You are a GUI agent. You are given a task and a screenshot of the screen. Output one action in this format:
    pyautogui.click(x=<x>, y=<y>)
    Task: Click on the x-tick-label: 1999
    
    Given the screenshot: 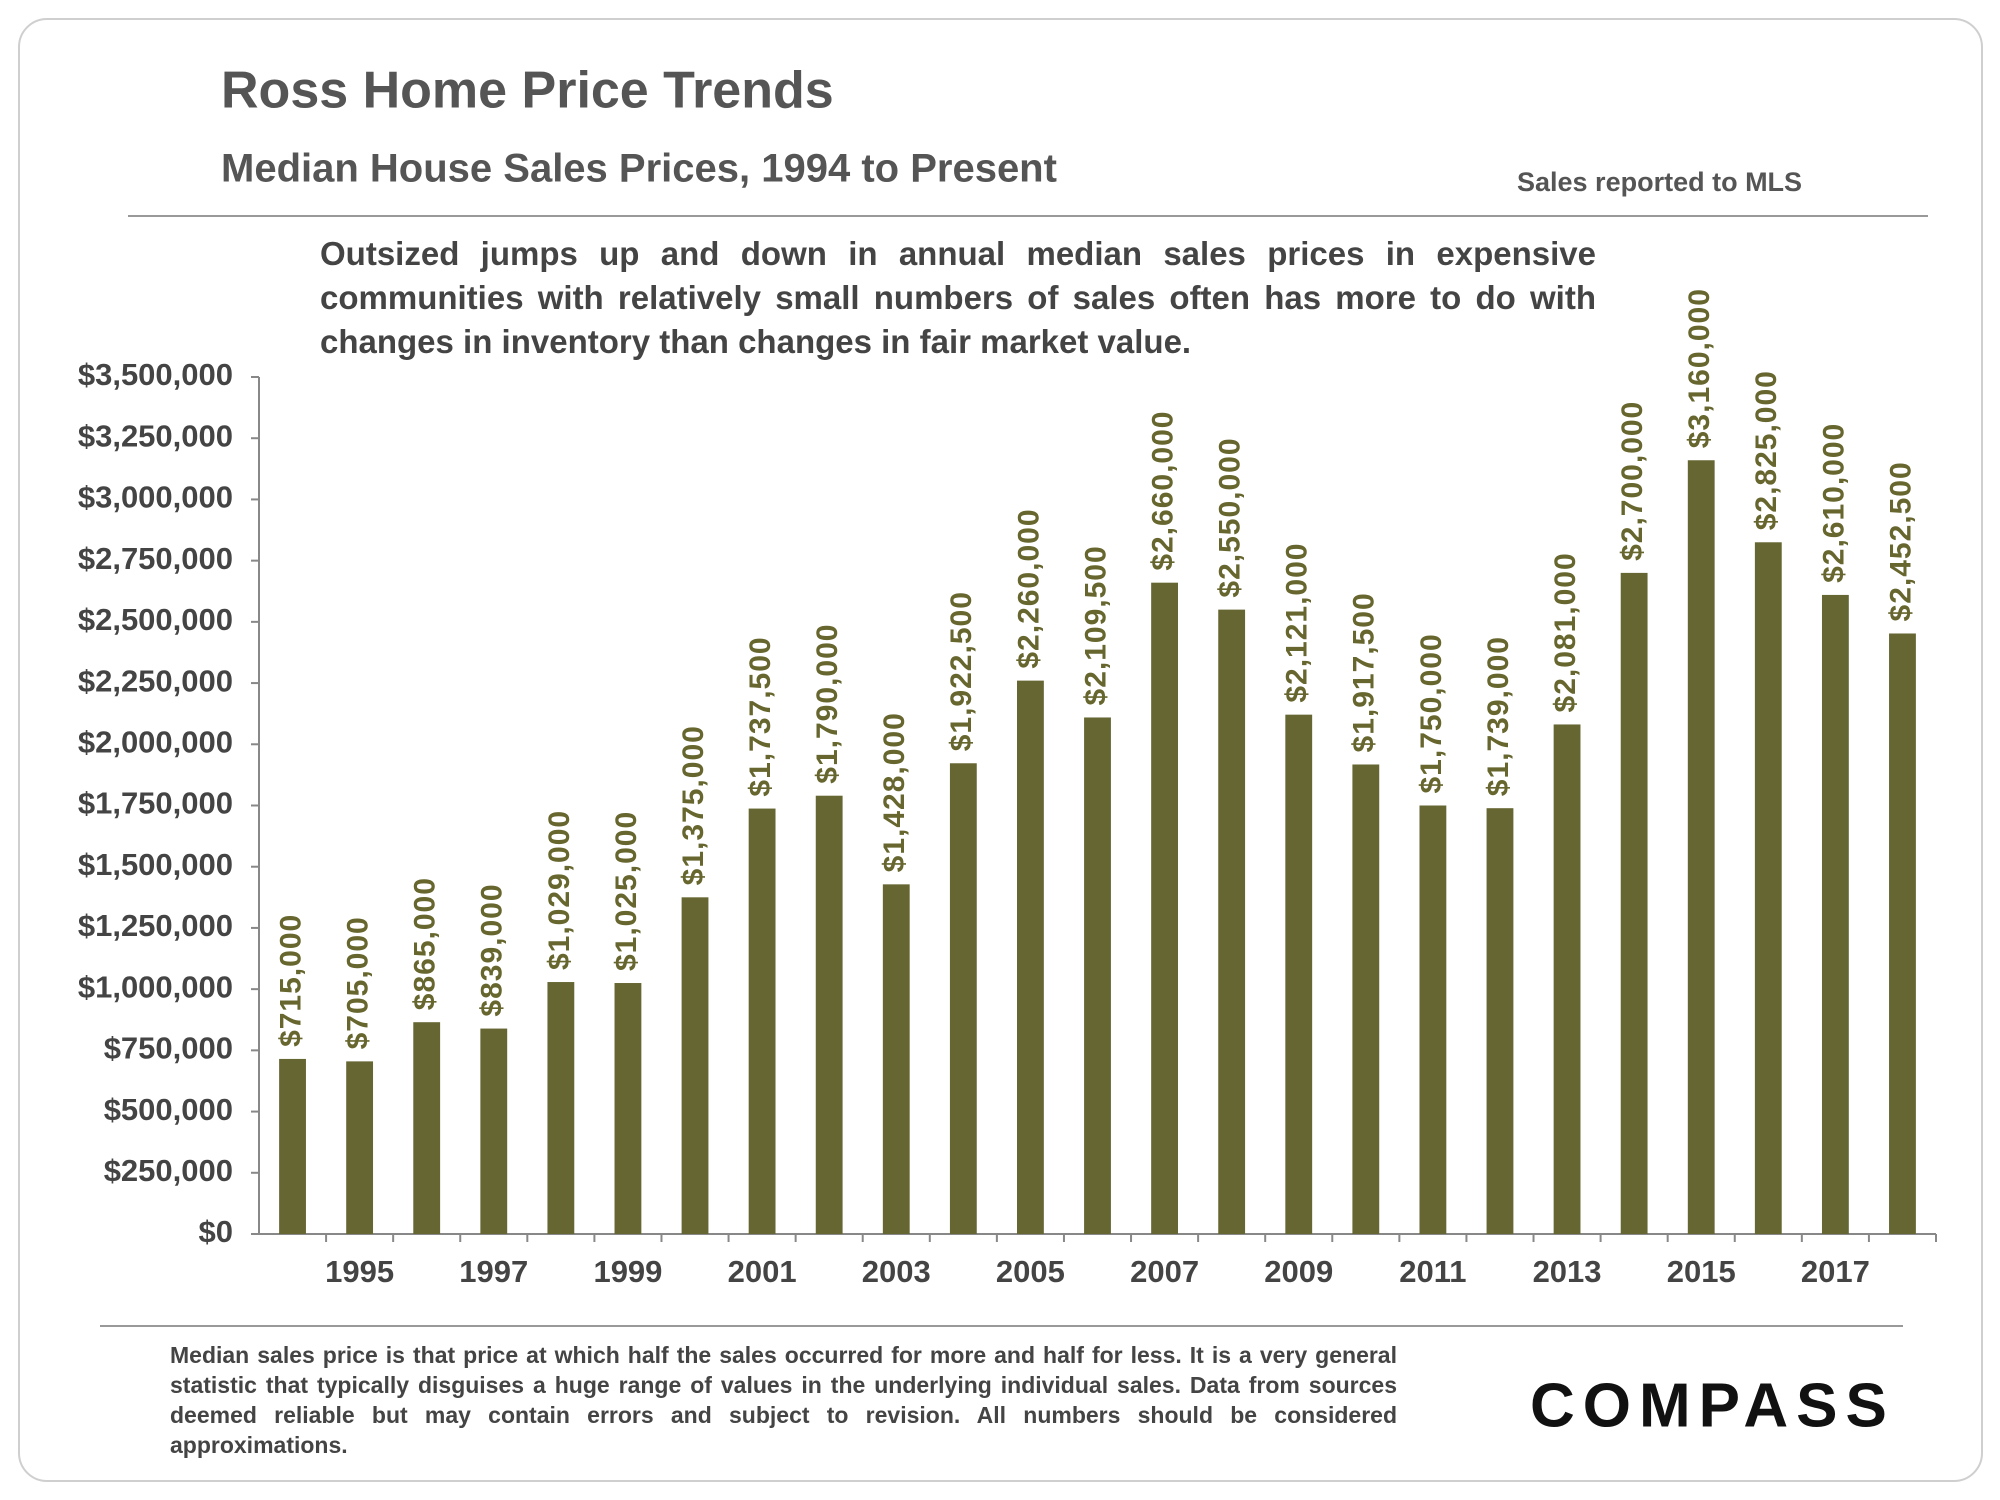 What is the action you would take?
    pyautogui.click(x=627, y=1271)
    